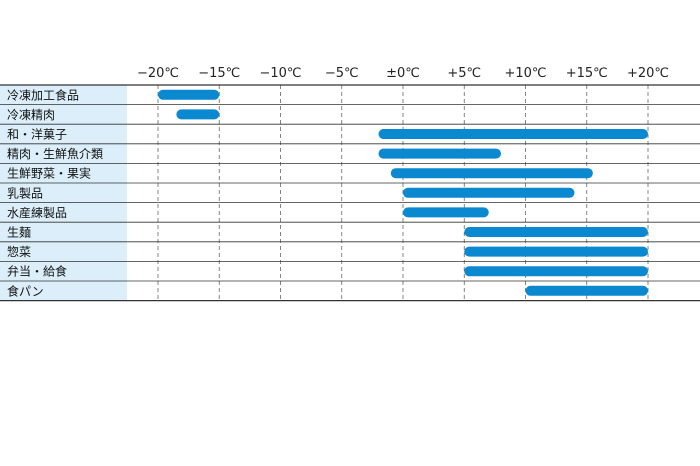 This screenshot has height=466, width=700. What do you see at coordinates (37, 271) in the screenshot?
I see `category-label: 弁当・給食` at bounding box center [37, 271].